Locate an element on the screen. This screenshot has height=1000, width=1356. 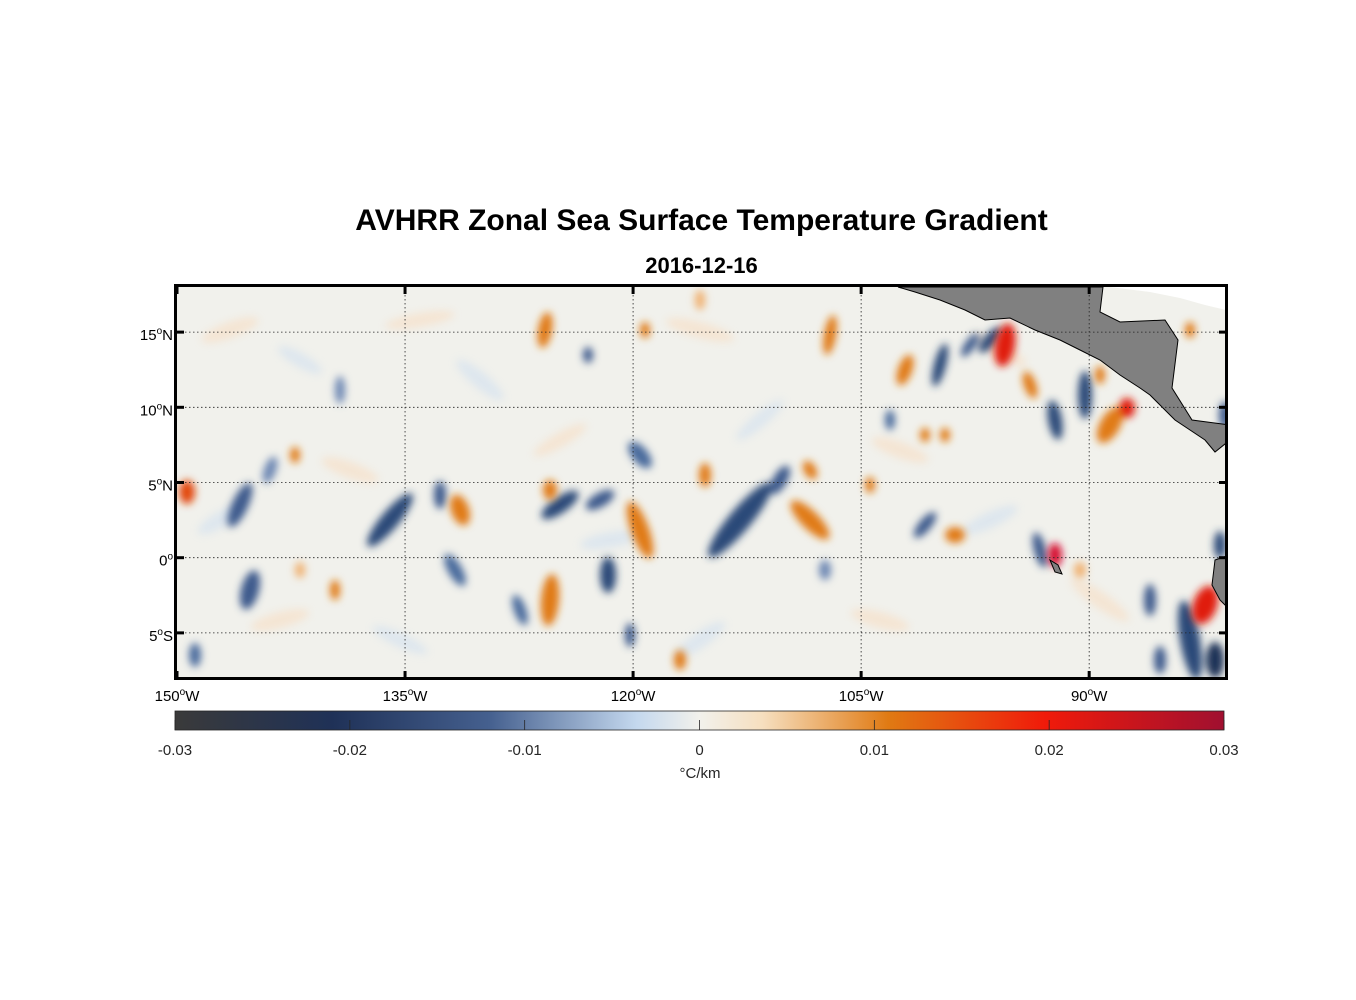
lat-tick-label: 10oN is located at coordinates (156, 410).